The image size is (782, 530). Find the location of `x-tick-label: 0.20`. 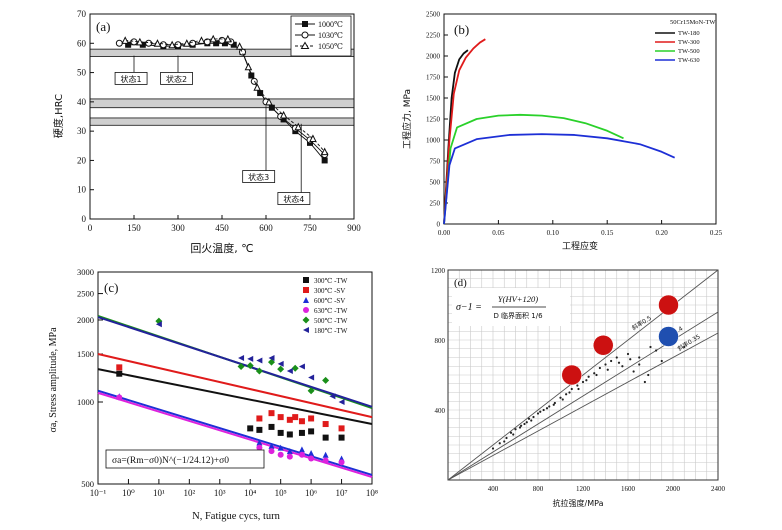

x-tick-label: 0.20 is located at coordinates (661, 233).